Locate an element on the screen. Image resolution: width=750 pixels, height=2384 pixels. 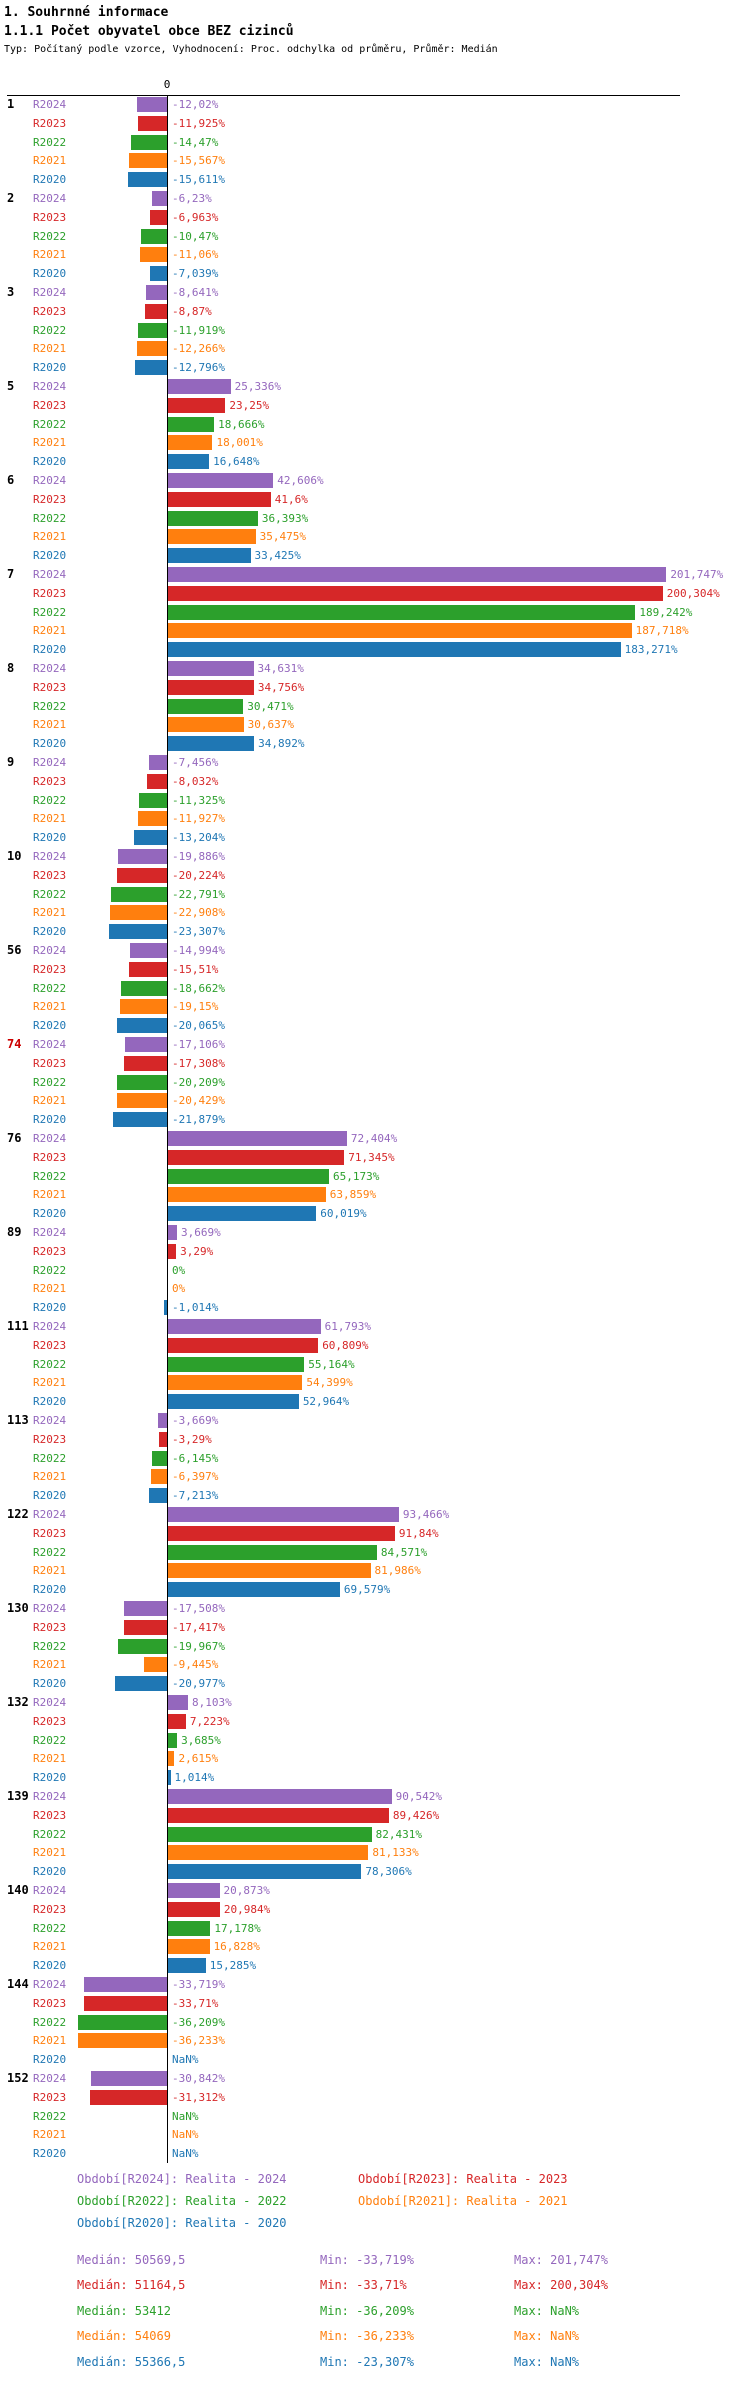
group-label: 144 is located at coordinates (18, 1984).